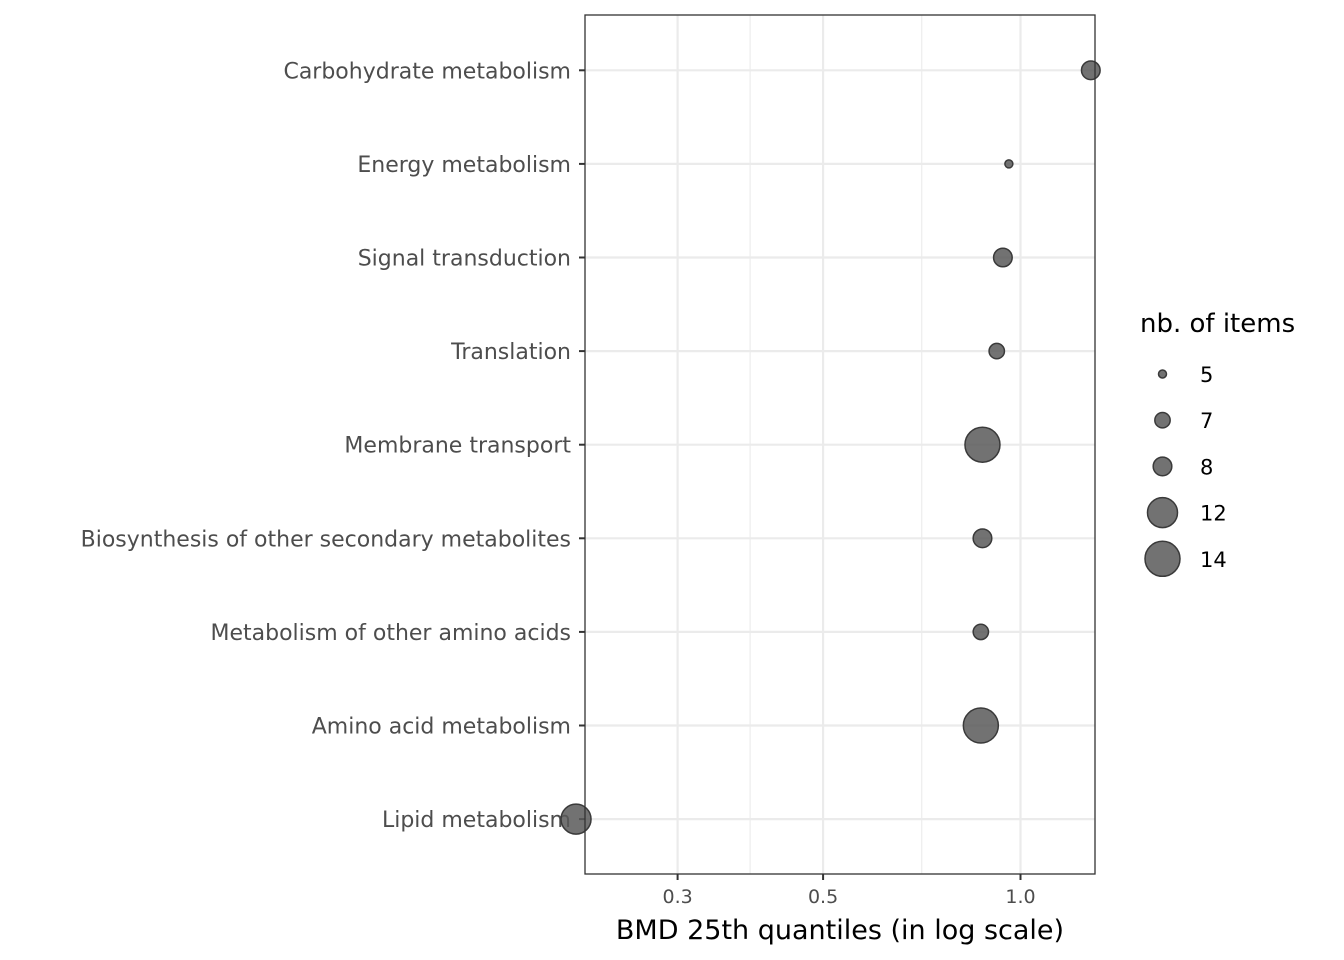 This screenshot has height=960, width=1344. What do you see at coordinates (464, 165) in the screenshot?
I see `y-tick-label: Energy metabolism` at bounding box center [464, 165].